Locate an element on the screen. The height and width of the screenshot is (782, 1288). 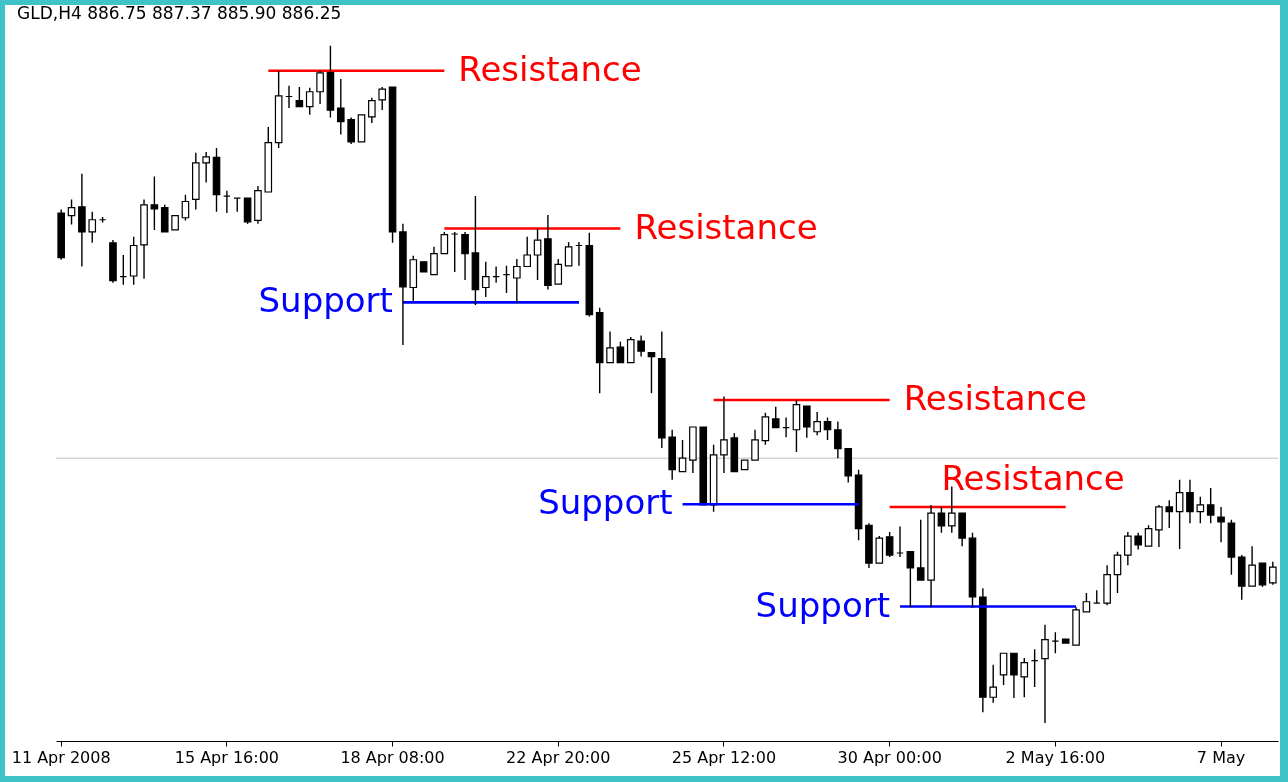
x-tick-label: 11 Apr 2008 is located at coordinates (61, 757).